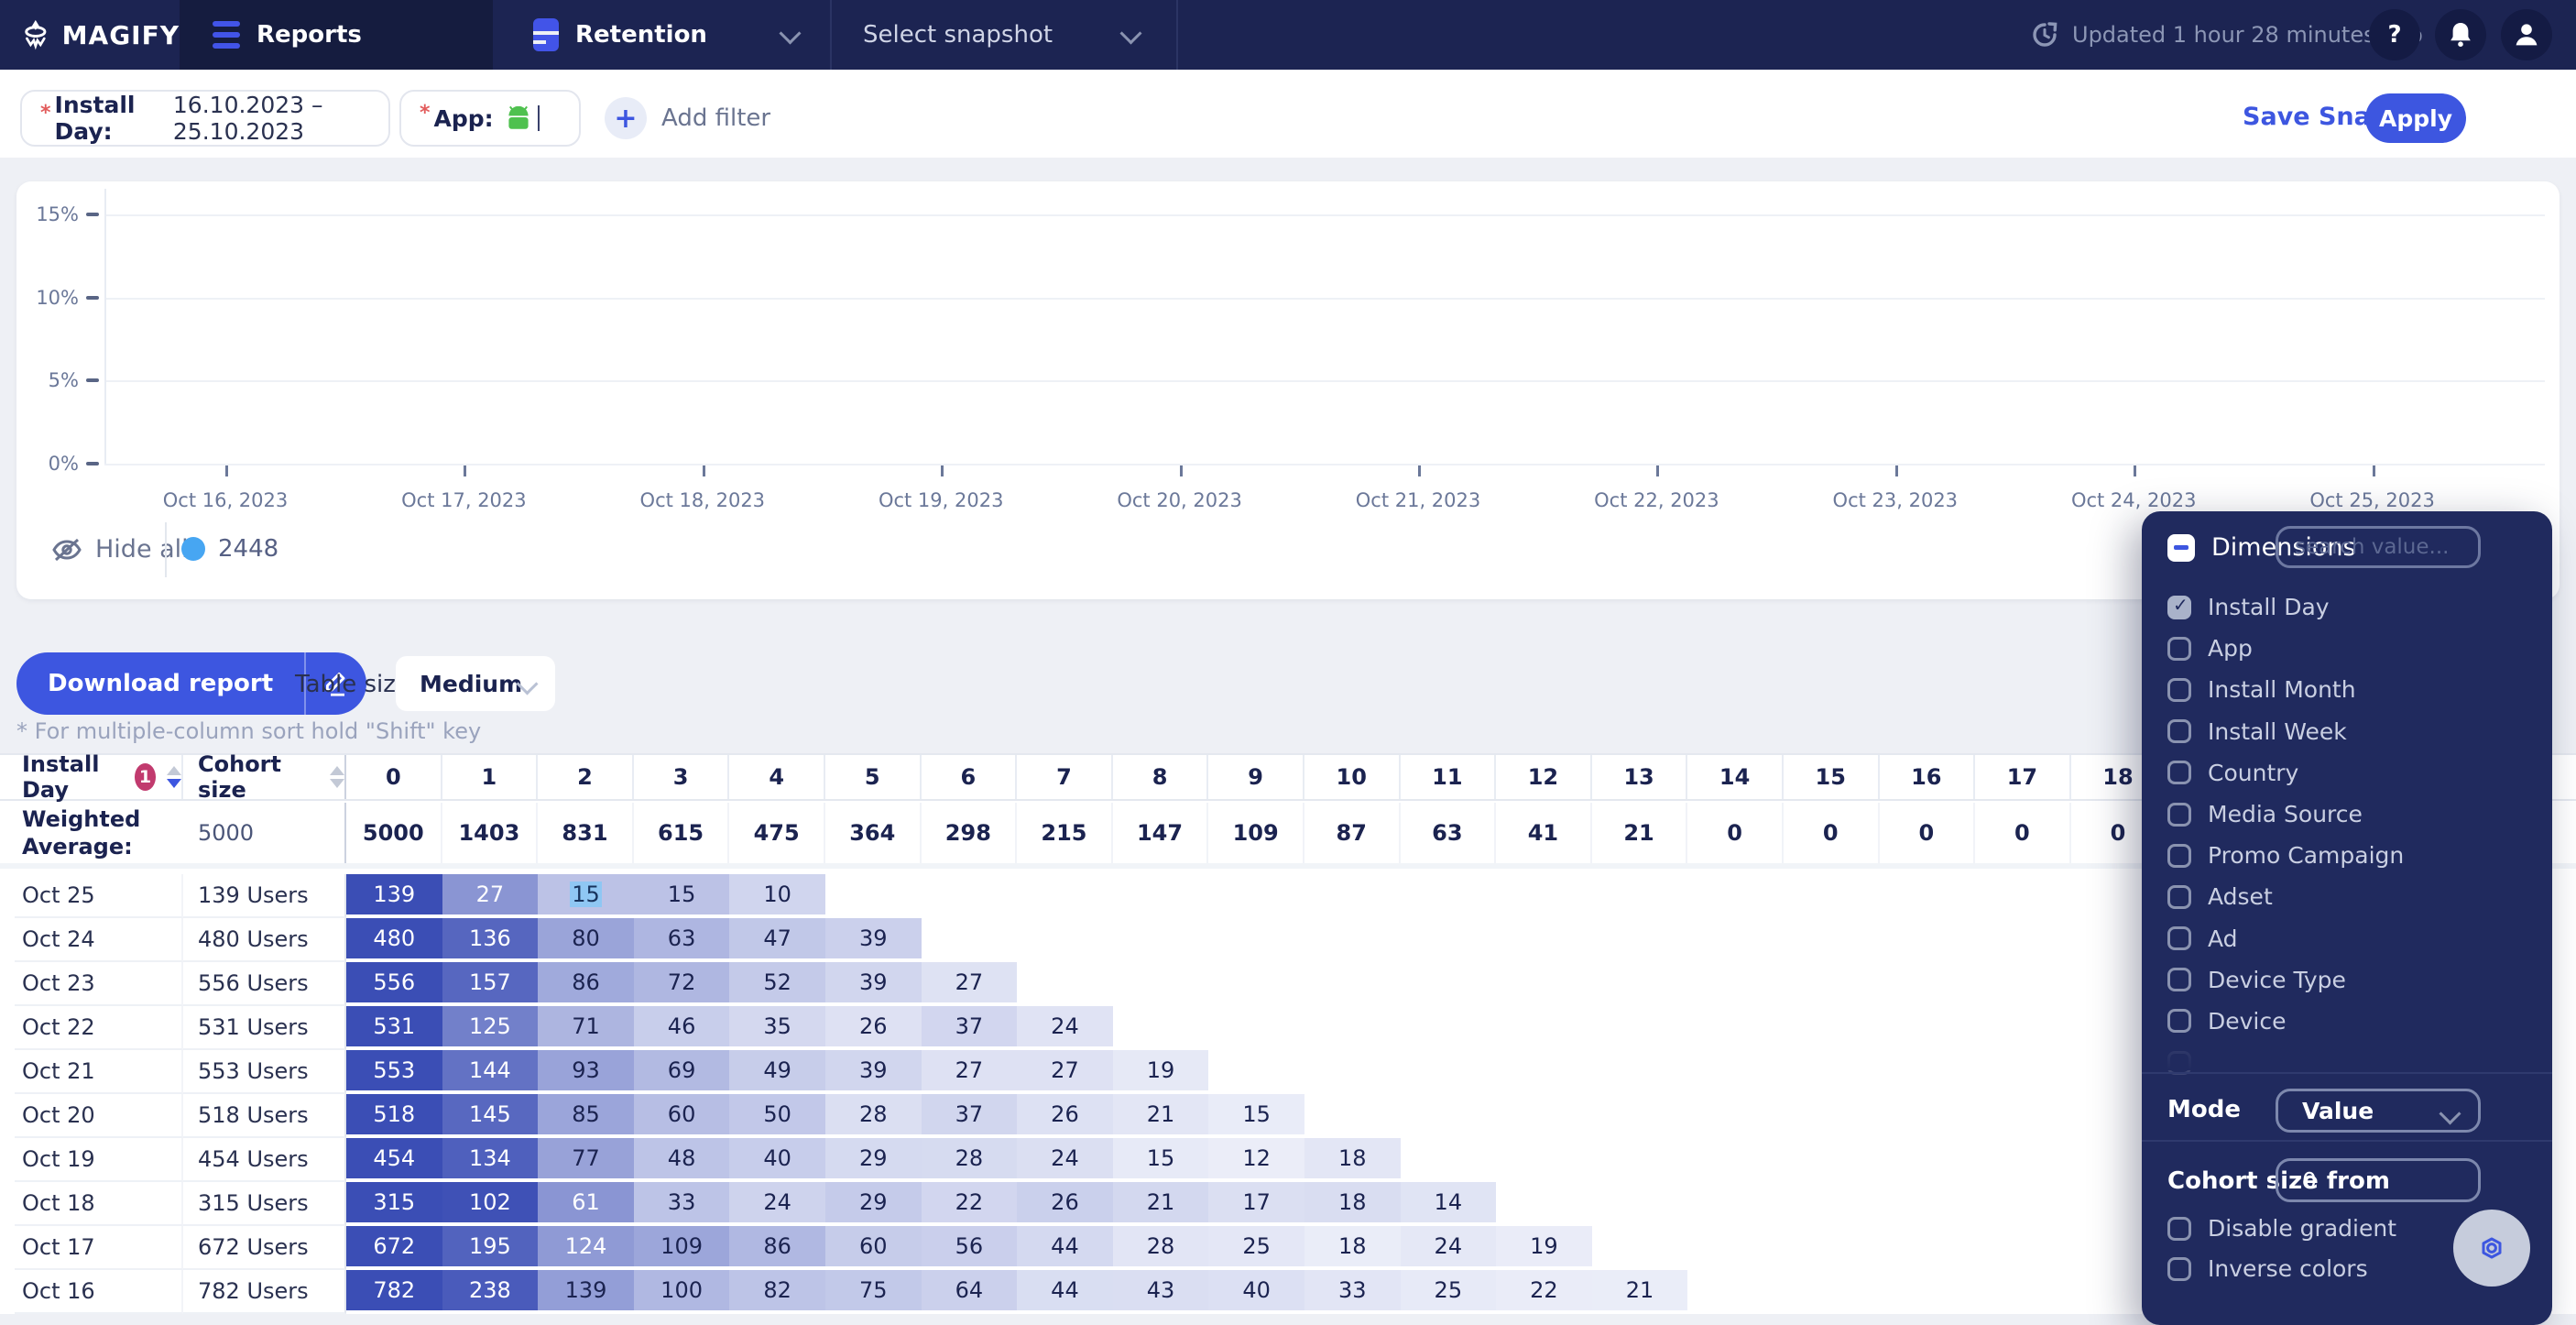  Describe the element at coordinates (1736, 777) in the screenshot. I see `day-column-header: 14` at that location.